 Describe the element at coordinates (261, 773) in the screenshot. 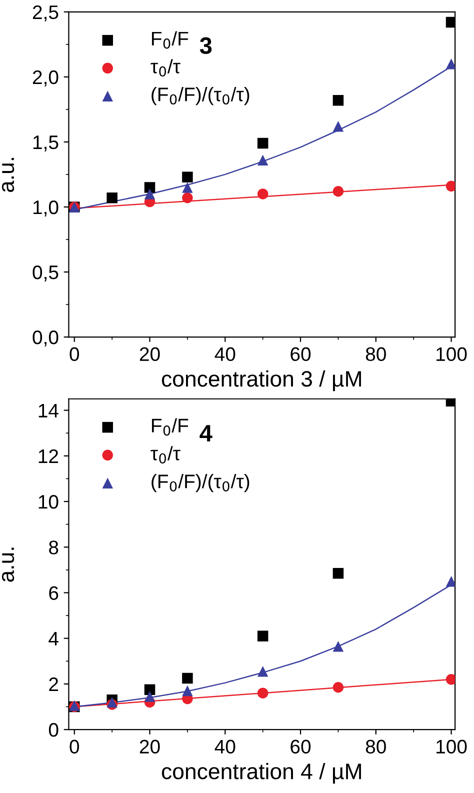

I see `x-axis-title: concentration 4 / µM` at that location.